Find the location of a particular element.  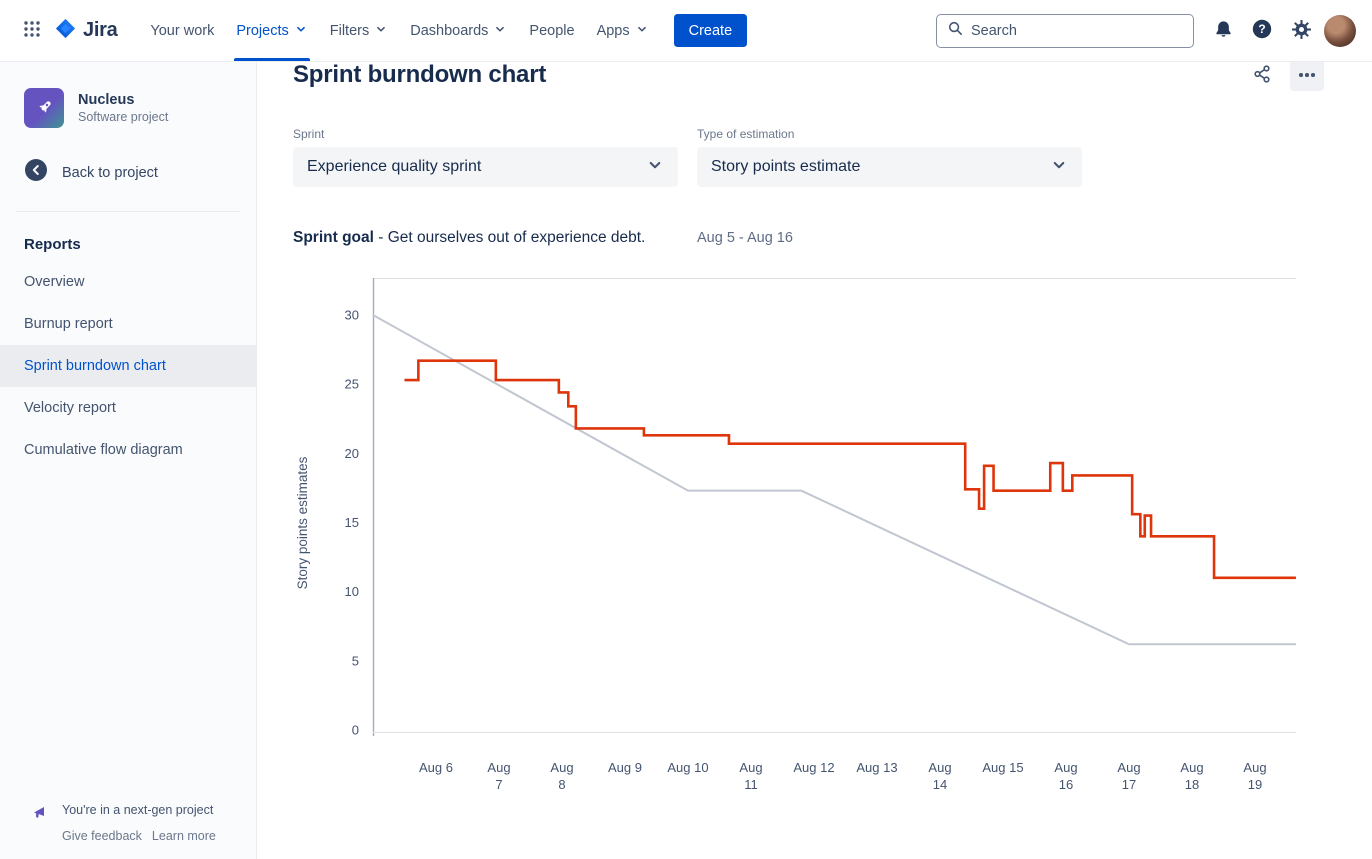

svg-text: 30 is located at coordinates (352, 315).